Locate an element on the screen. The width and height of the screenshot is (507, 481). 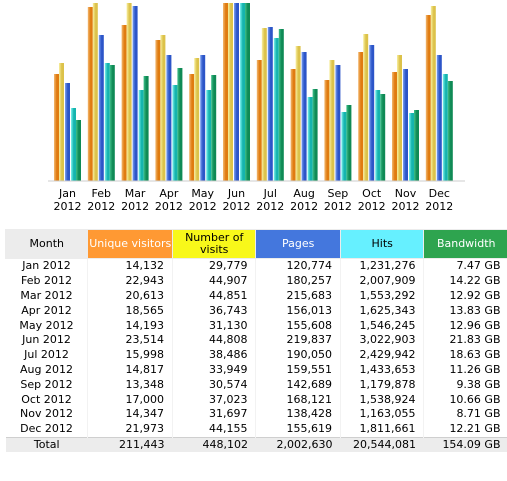
header-month: Month is located at coordinates (46, 244).